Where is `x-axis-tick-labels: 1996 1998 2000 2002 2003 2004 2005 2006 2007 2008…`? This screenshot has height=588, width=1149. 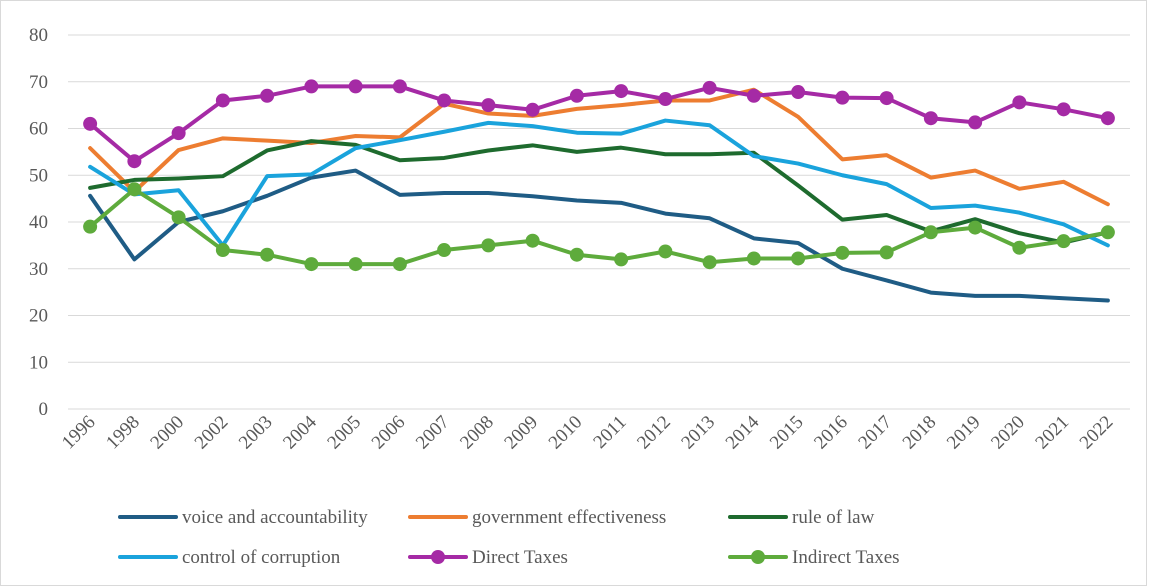 x-axis-tick-labels: 1996 1998 2000 2002 2003 2004 2005 2006 2007 2008… is located at coordinates (587, 432).